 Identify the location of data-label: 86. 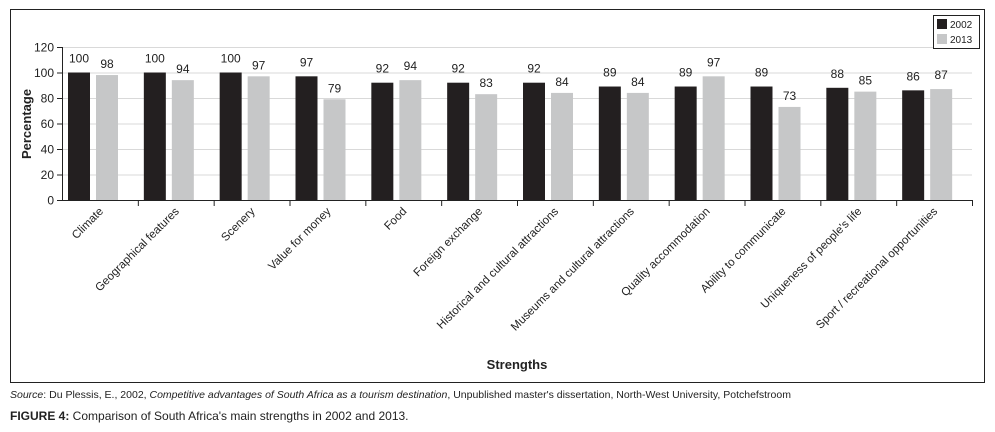
(913, 76).